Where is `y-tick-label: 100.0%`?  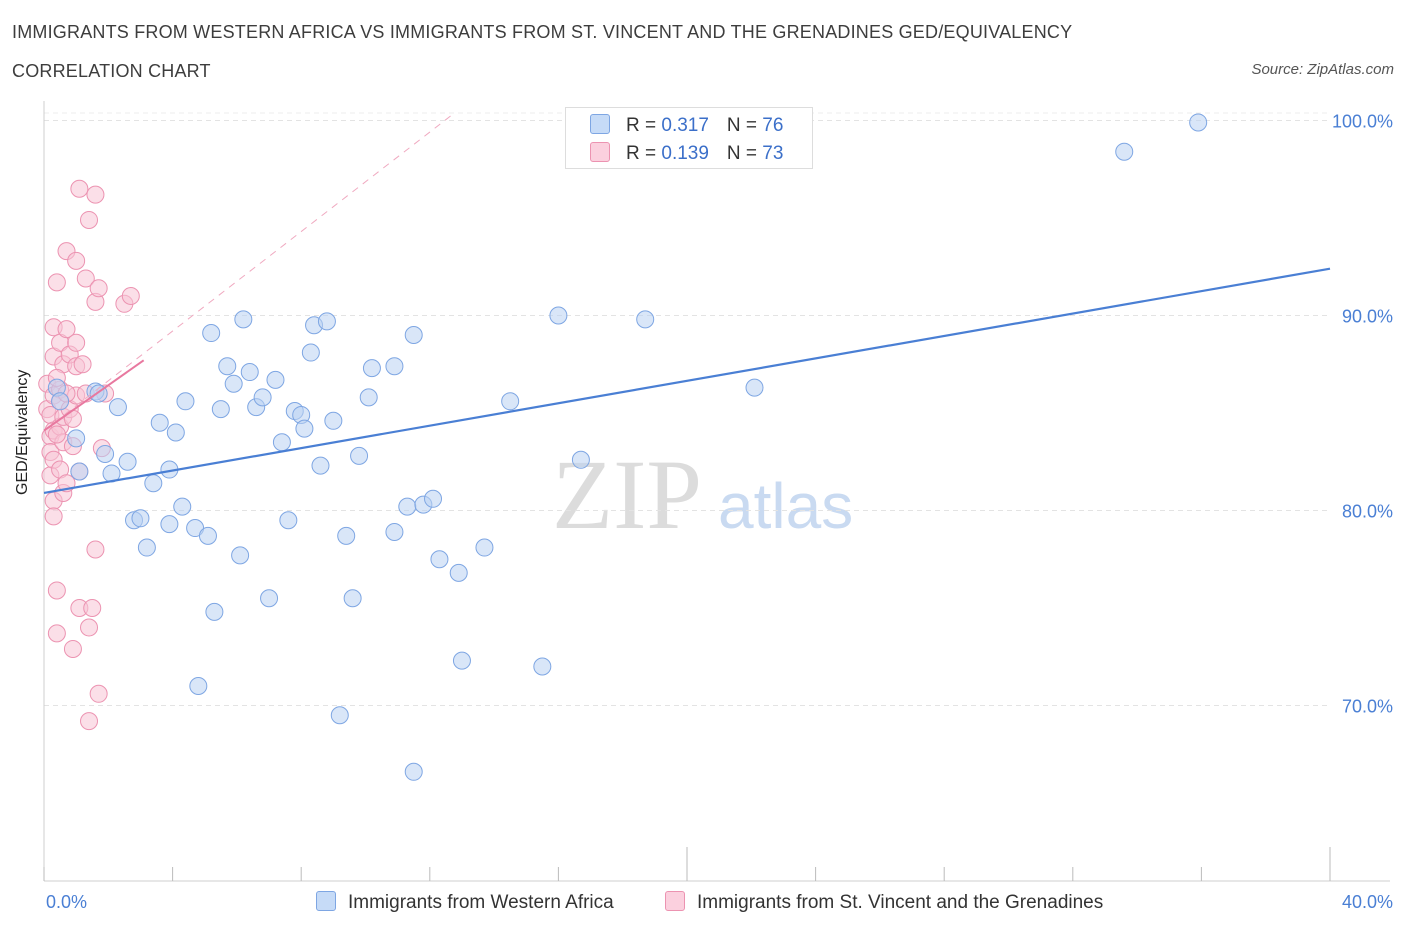 y-tick-label: 100.0% is located at coordinates (1362, 122).